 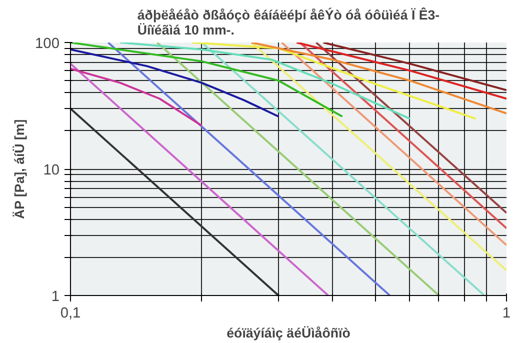 What do you see at coordinates (55, 297) in the screenshot?
I see `y-tick-label: 1` at bounding box center [55, 297].